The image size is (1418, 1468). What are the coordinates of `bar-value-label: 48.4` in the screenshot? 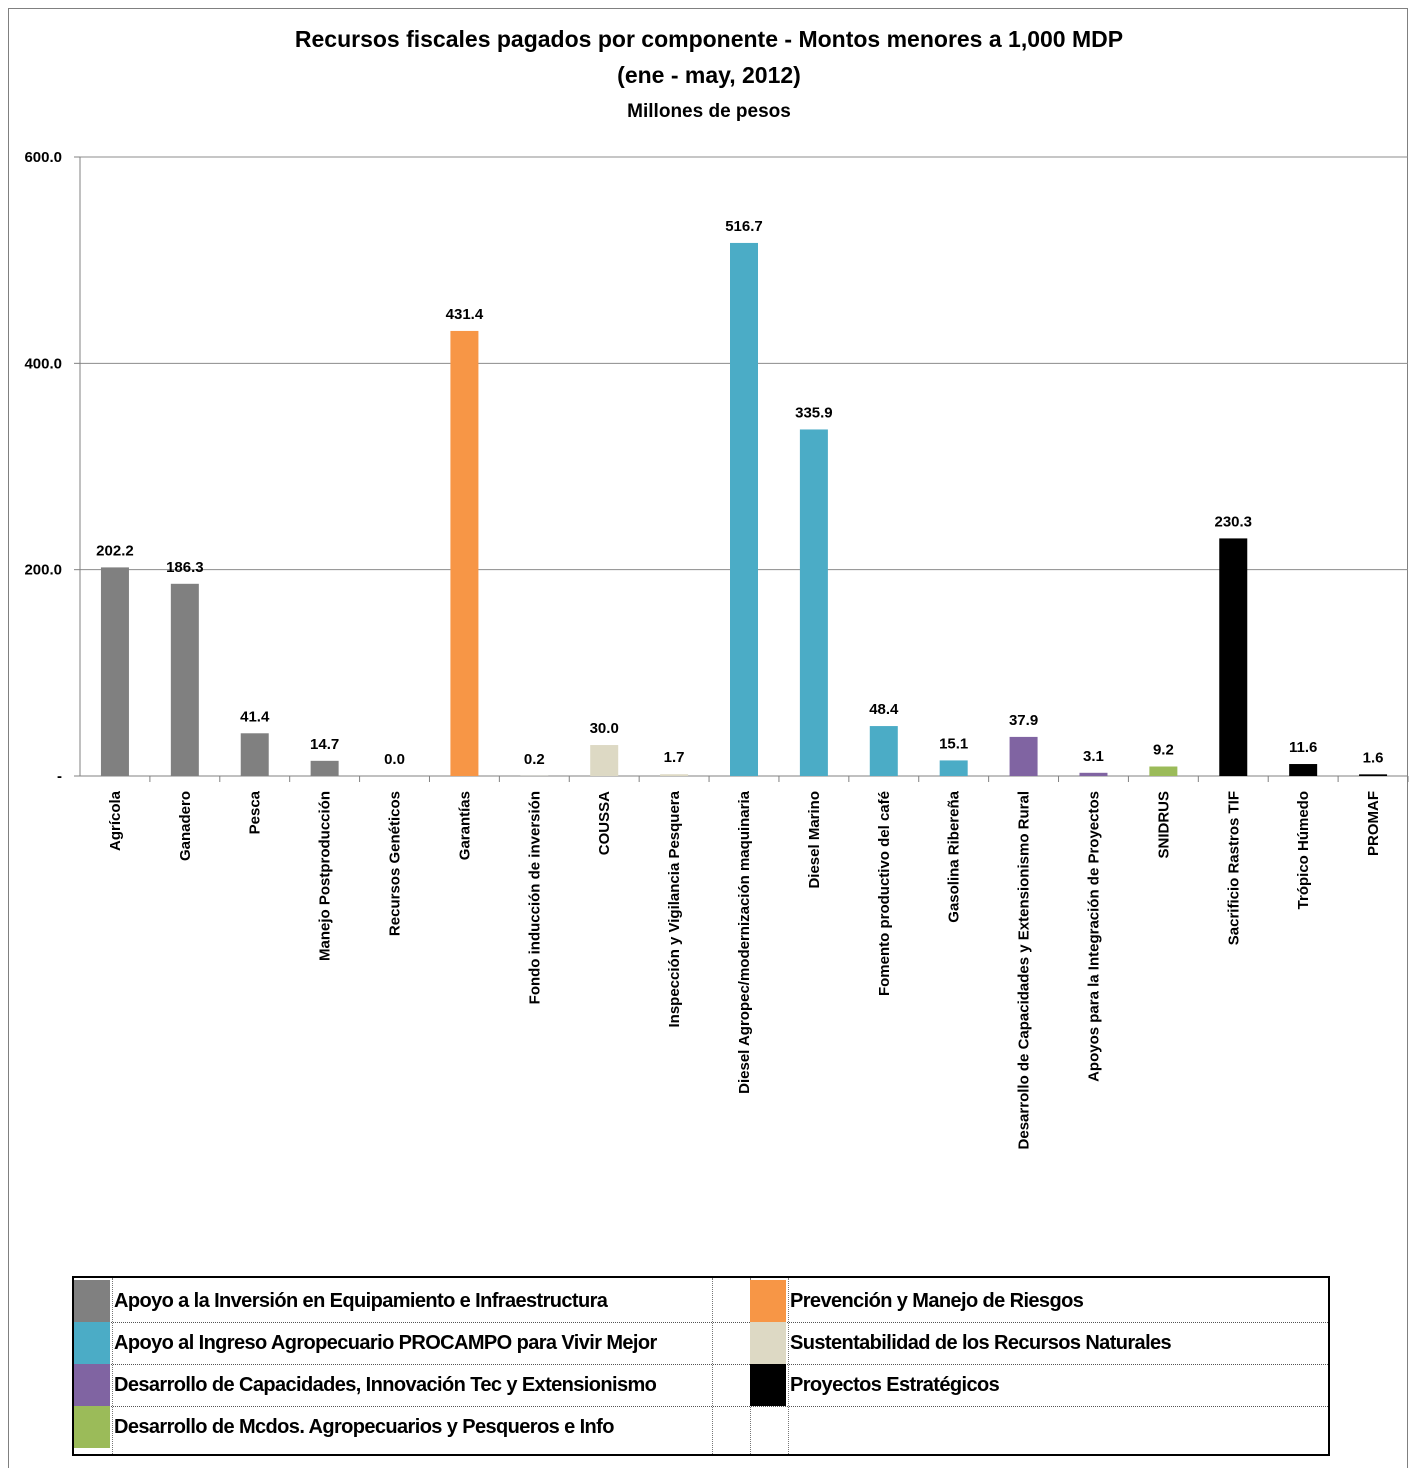 It's located at (884, 709).